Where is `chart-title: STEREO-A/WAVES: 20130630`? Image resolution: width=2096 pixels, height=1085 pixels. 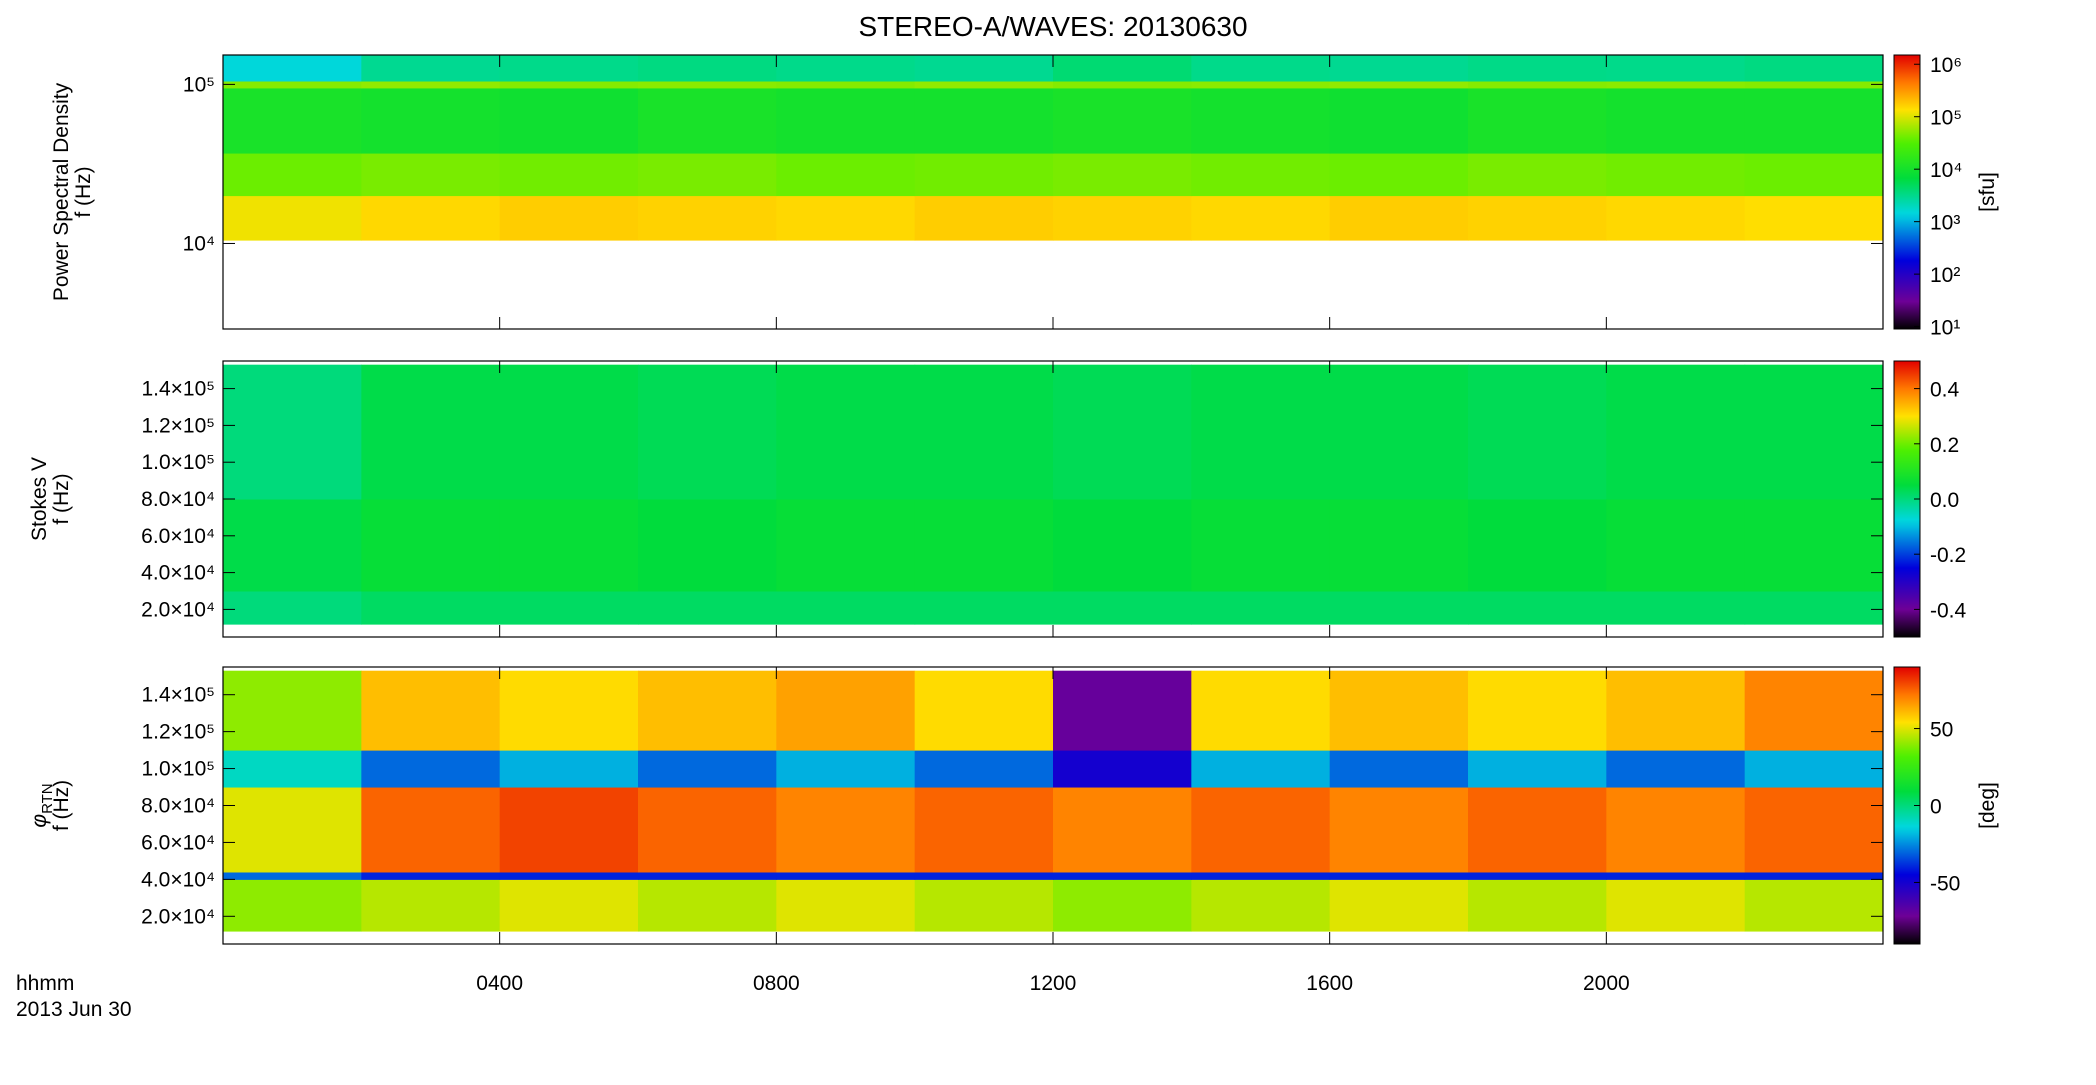
chart-title: STEREO-A/WAVES: 20130630 is located at coordinates (1052, 26).